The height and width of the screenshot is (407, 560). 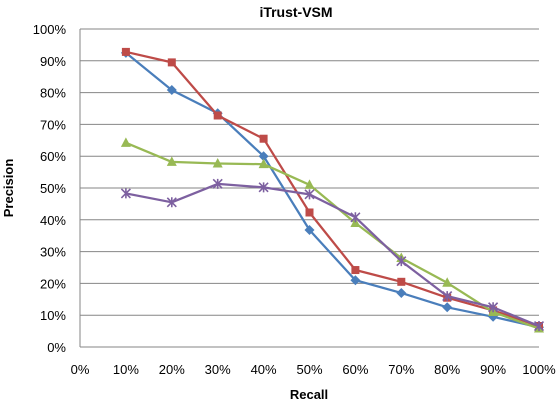 What do you see at coordinates (172, 369) in the screenshot?
I see `x-tick-label: 20%` at bounding box center [172, 369].